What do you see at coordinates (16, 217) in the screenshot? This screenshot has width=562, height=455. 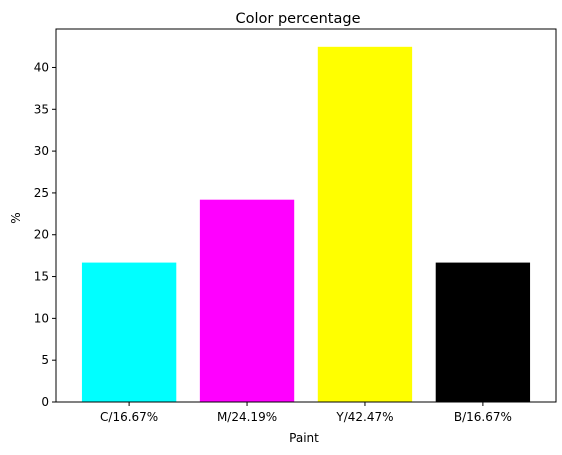 I see `y-axis-label: %` at bounding box center [16, 217].